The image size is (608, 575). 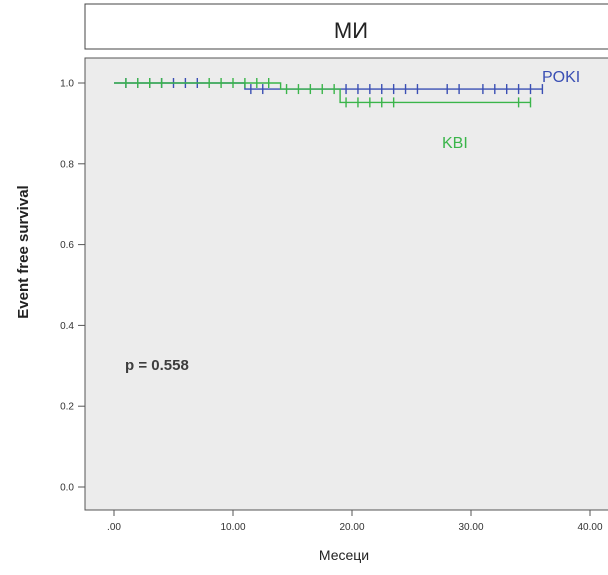 I want to click on chart-title: МИ, so click(x=351, y=30).